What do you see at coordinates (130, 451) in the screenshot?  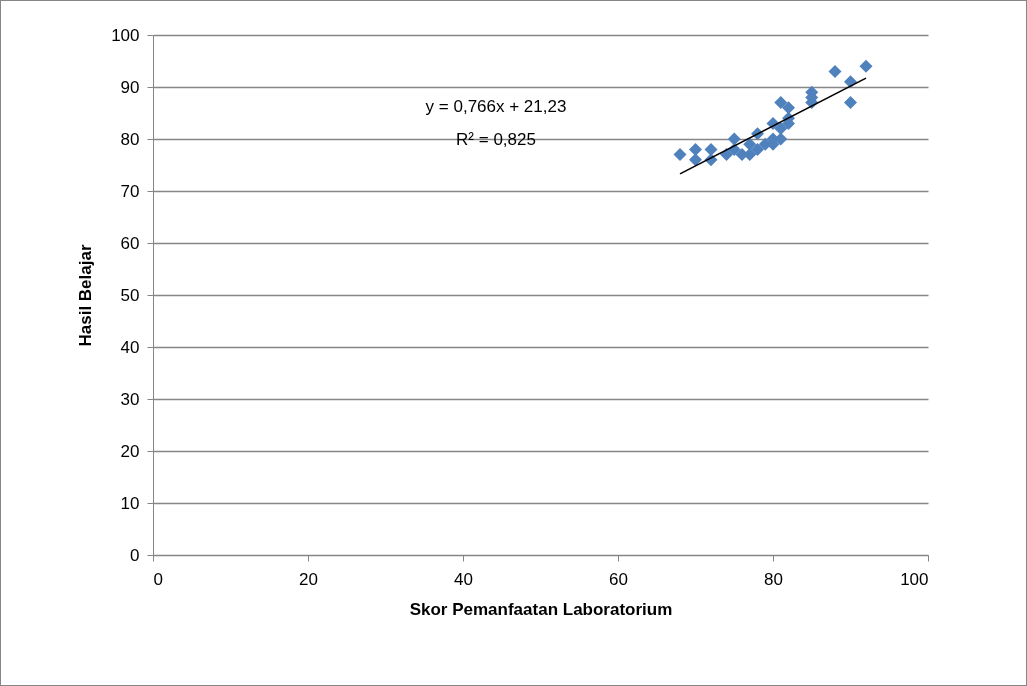 I see `y-tick-label: 20` at bounding box center [130, 451].